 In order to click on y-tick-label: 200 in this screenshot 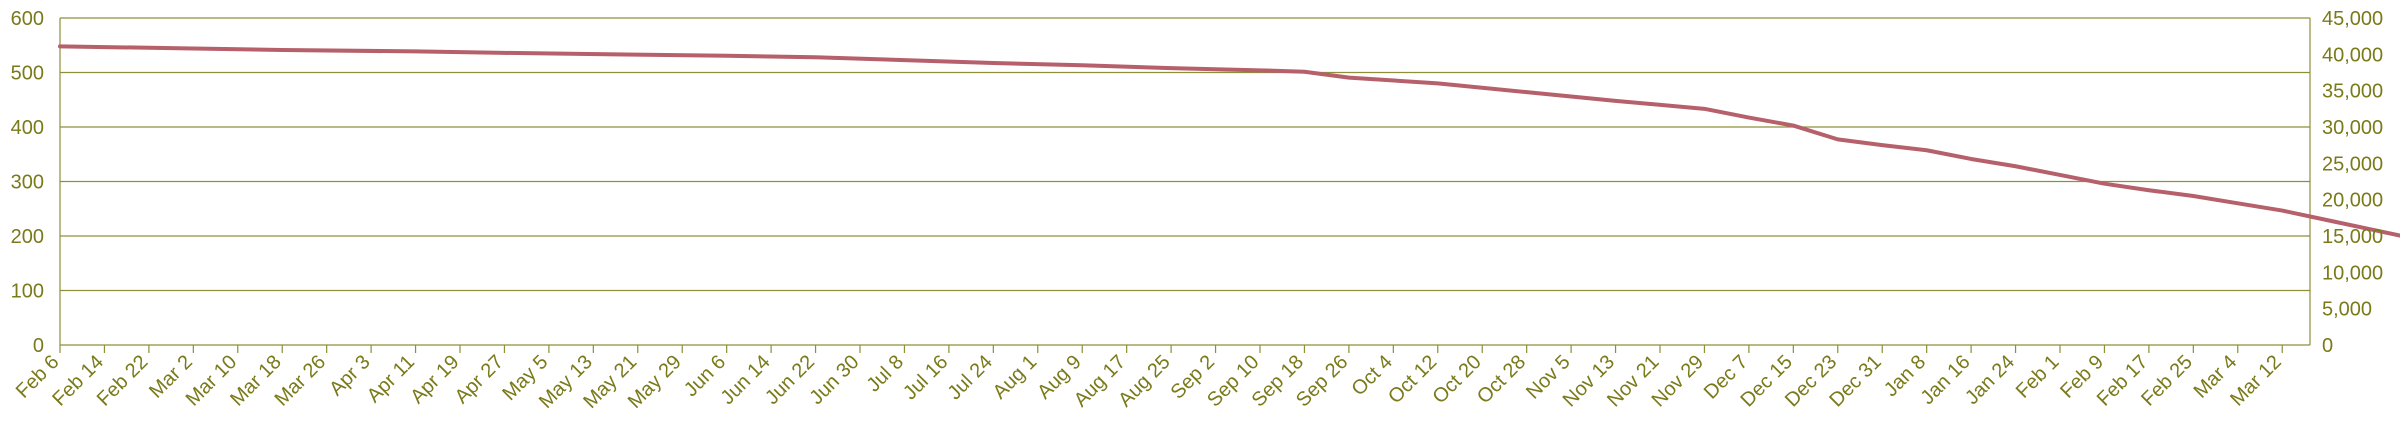, I will do `click(27, 237)`.